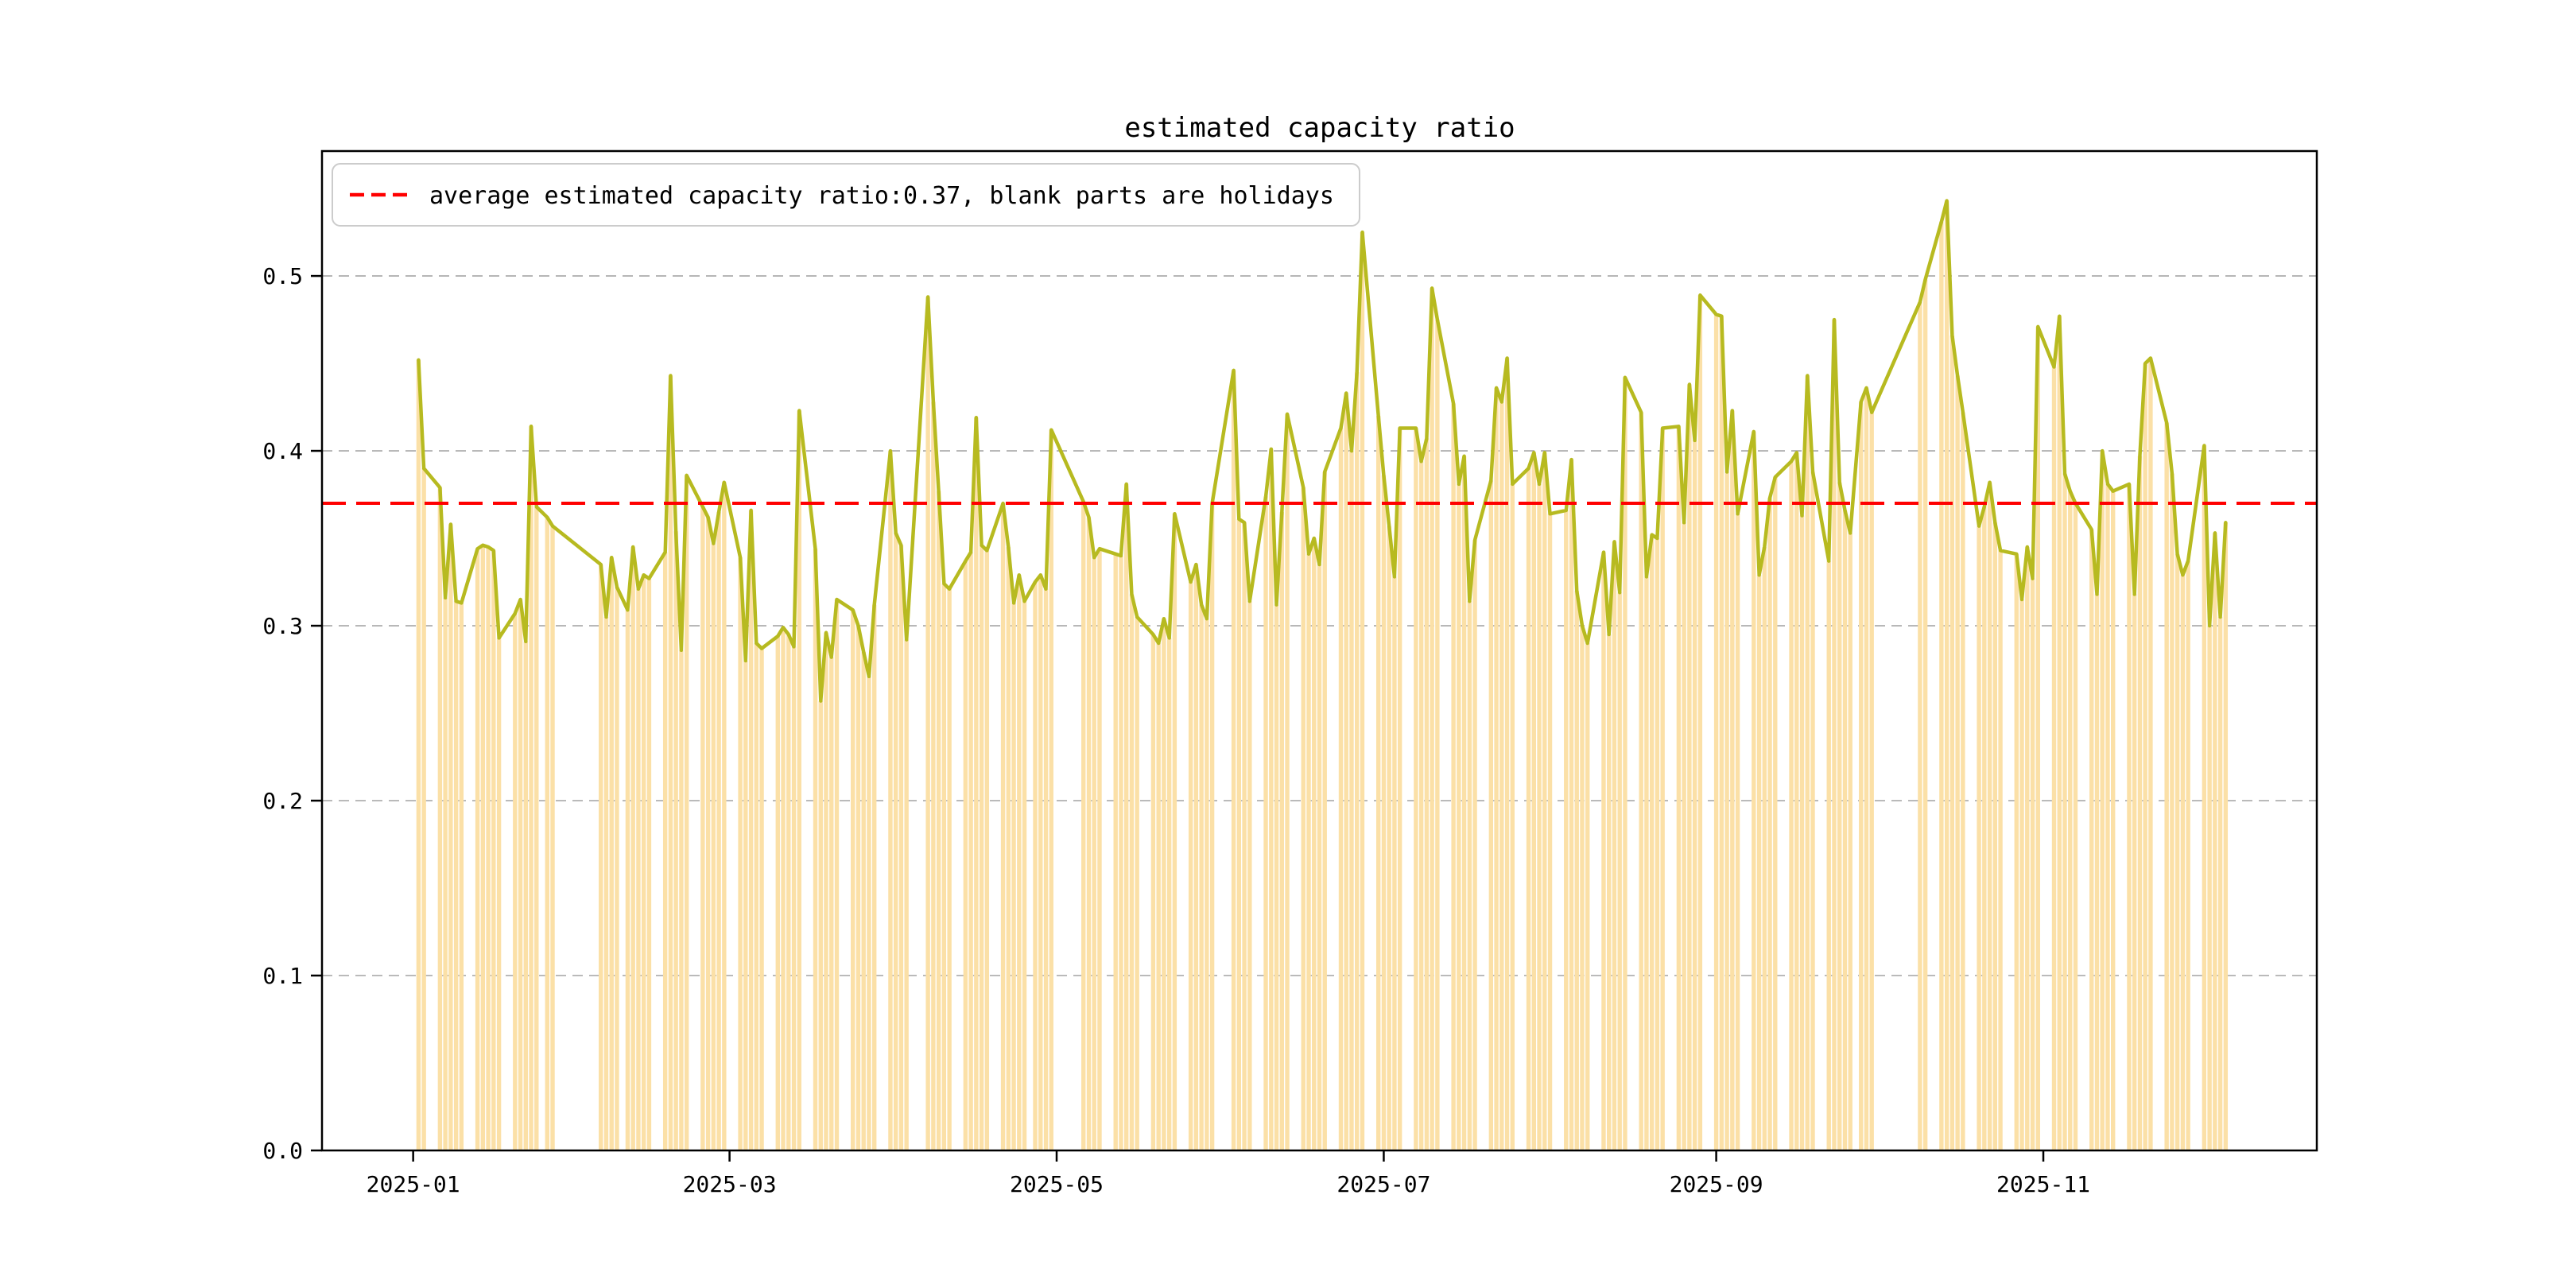 The height and width of the screenshot is (1288, 2576). I want to click on x-tick-label: 2025-11, so click(2043, 1184).